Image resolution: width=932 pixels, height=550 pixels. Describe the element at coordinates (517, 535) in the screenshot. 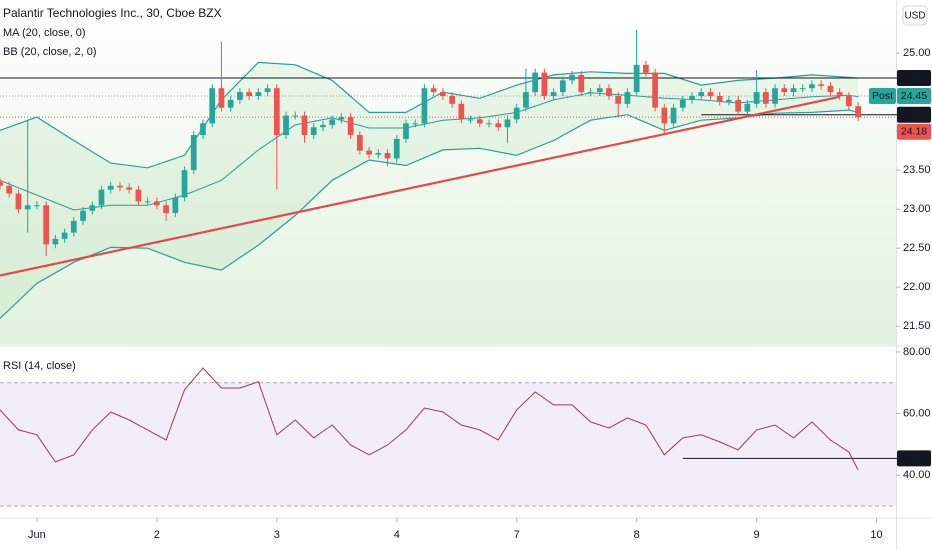

I see `x-tick-label: 7` at that location.